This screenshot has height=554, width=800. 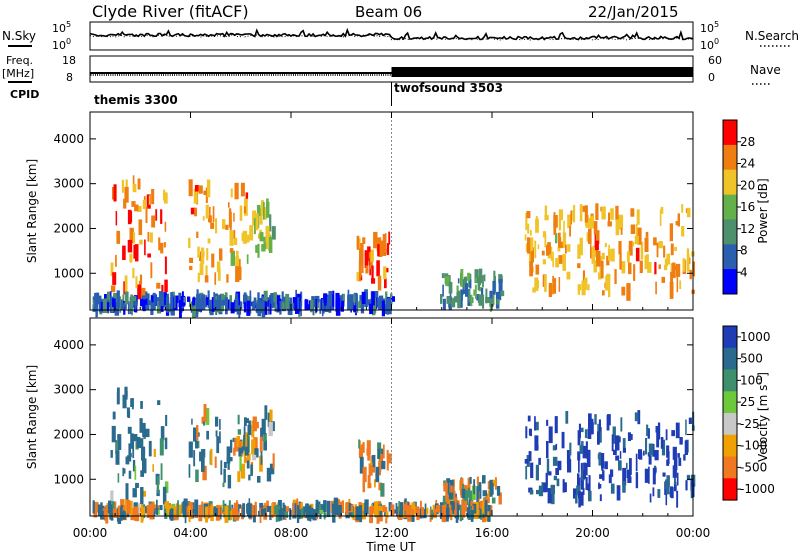 I want to click on range-tick-label: 2000, so click(x=68, y=434).